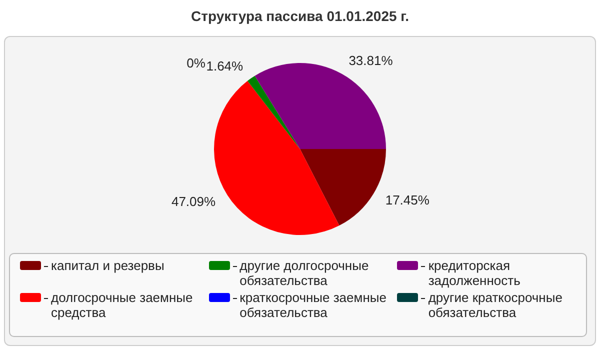 Image resolution: width=600 pixels, height=350 pixels. What do you see at coordinates (225, 66) in the screenshot?
I see `data-label: 1.64%` at bounding box center [225, 66].